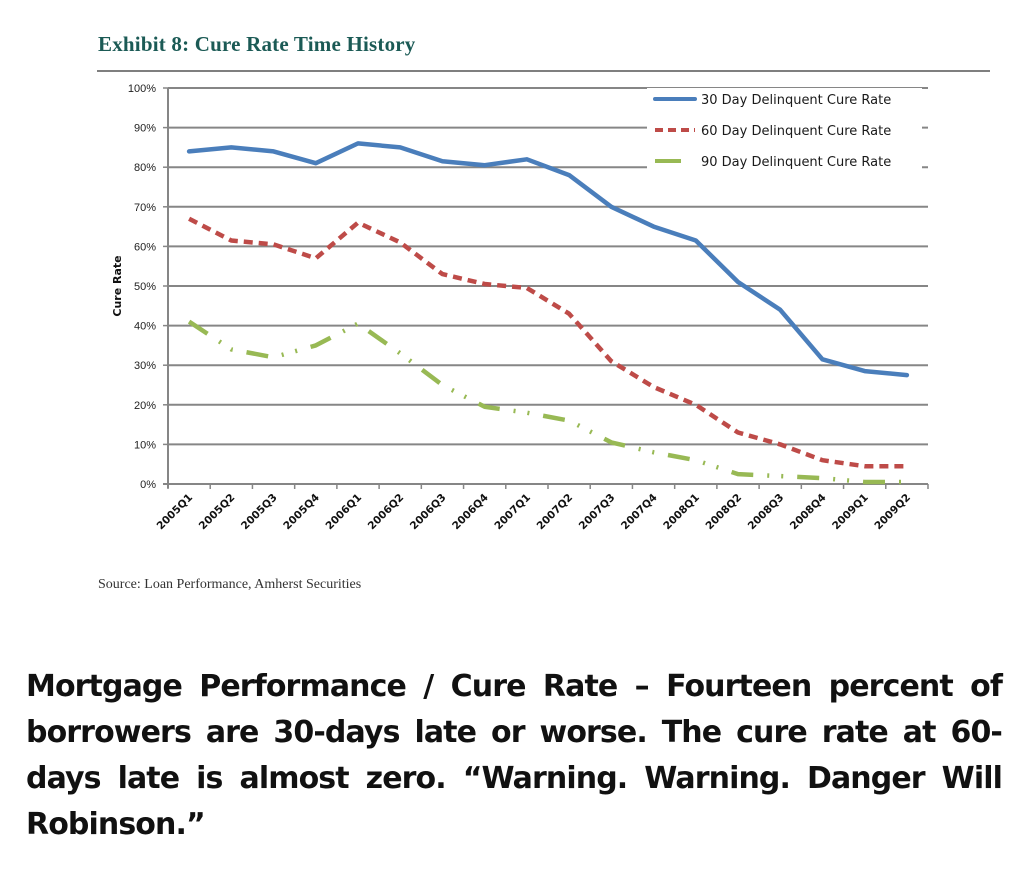 Image resolution: width=1035 pixels, height=891 pixels. I want to click on y-tick-label: 80%, so click(145, 168).